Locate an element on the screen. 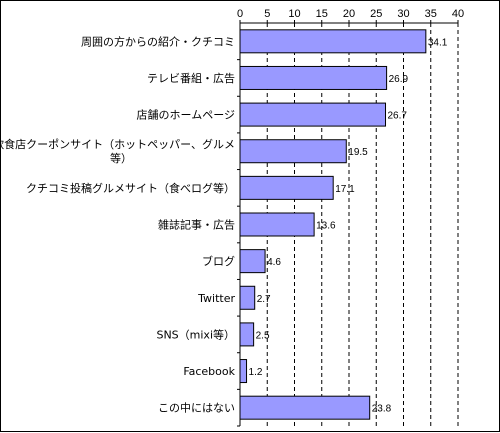 This screenshot has height=433, width=500. x-tick-label-30: 30 is located at coordinates (403, 14).